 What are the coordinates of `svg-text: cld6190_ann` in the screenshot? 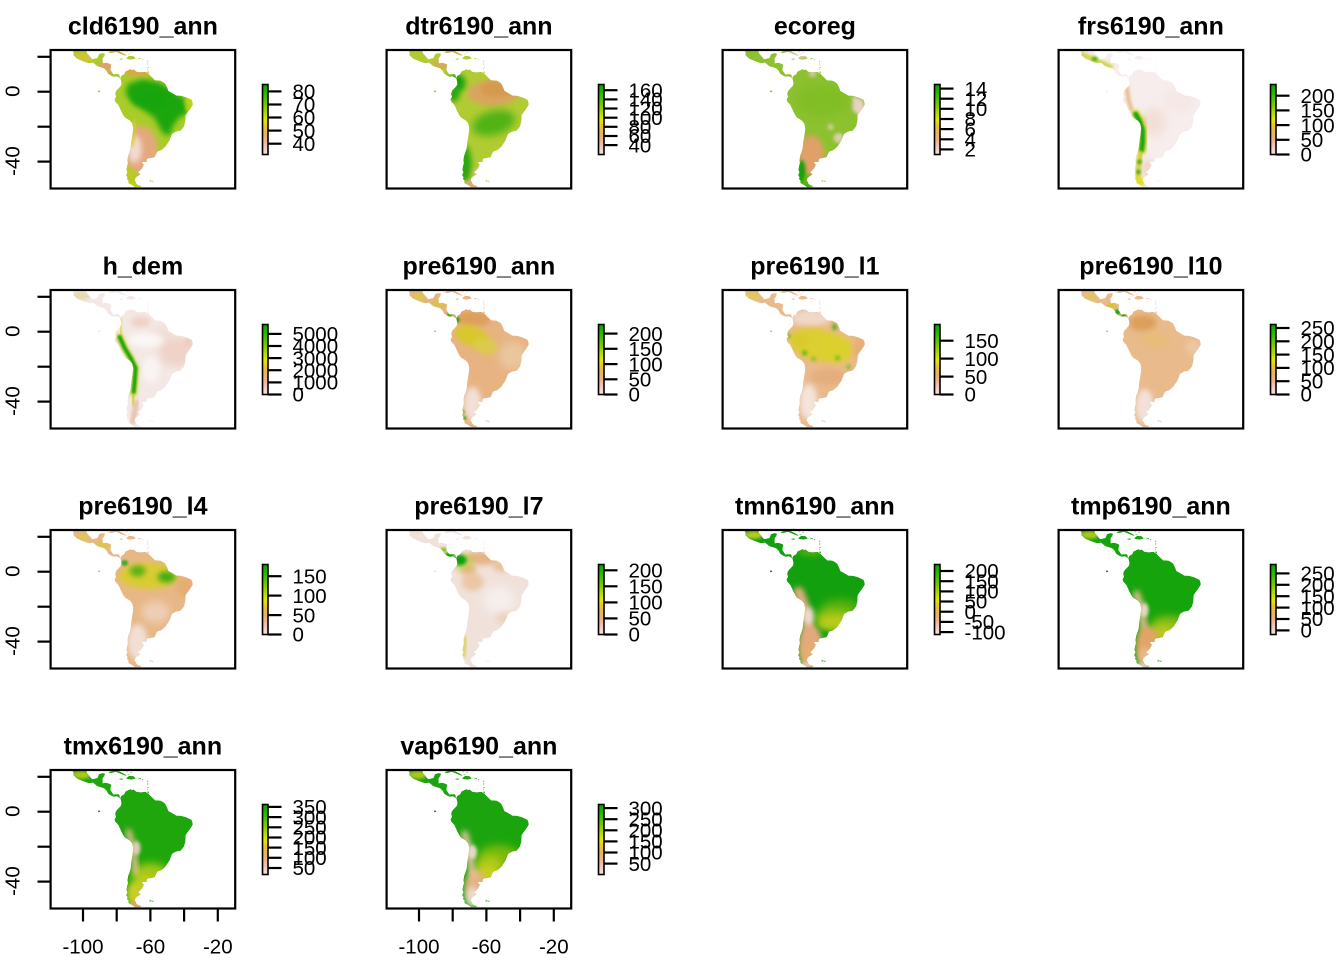 It's located at (143, 27).